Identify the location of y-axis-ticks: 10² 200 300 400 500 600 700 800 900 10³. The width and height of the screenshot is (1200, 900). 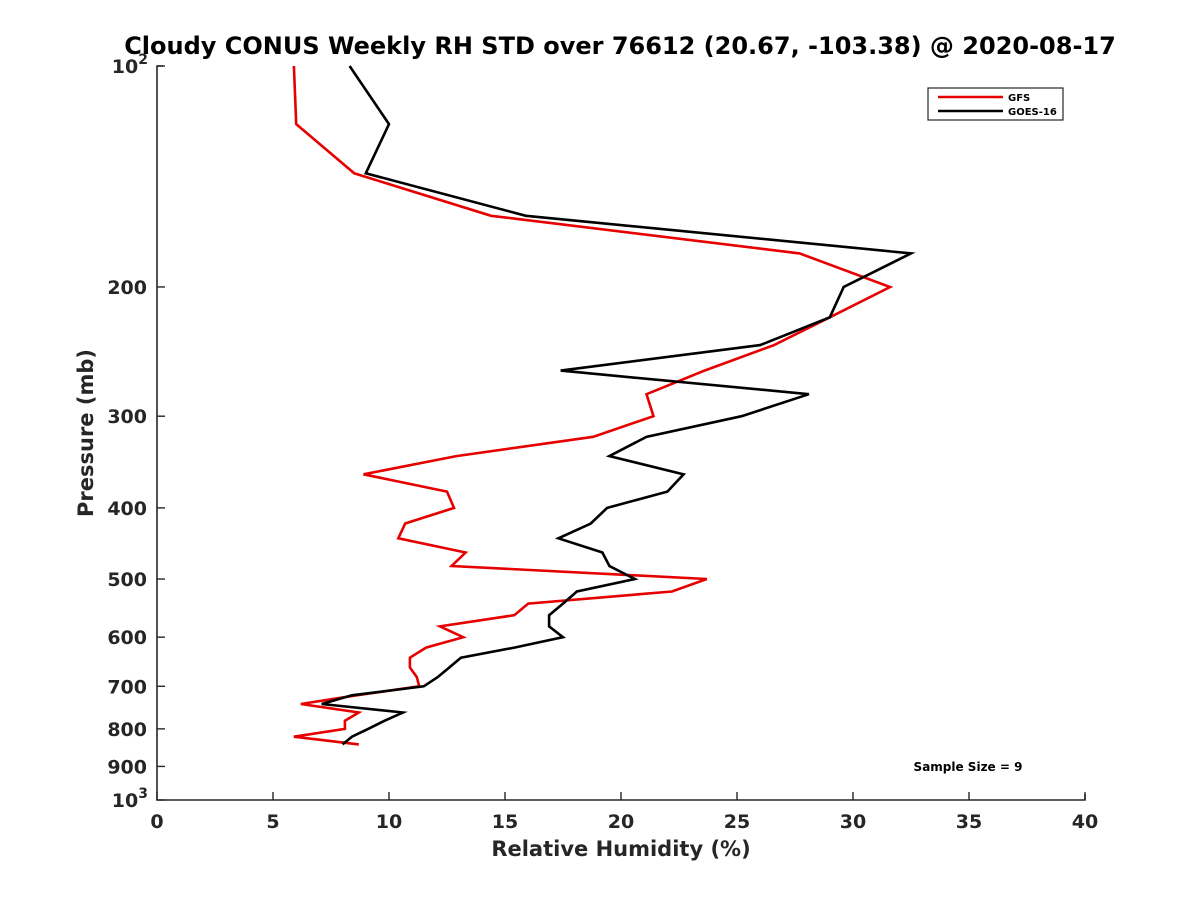
(136, 432).